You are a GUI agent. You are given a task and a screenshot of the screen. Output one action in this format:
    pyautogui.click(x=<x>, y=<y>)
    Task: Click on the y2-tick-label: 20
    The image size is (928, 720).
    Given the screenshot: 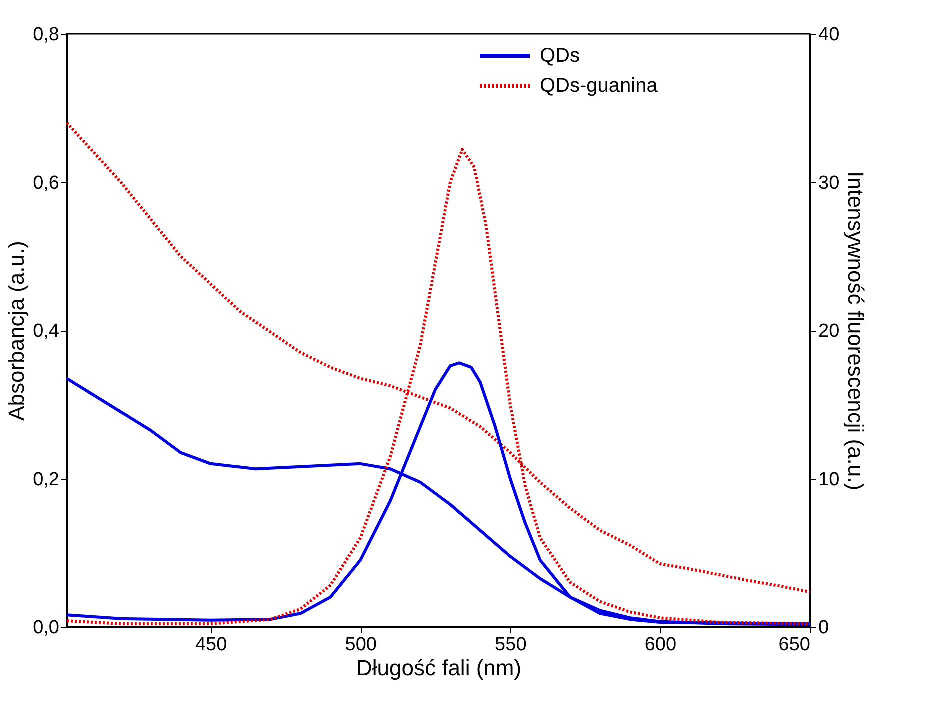 What is the action you would take?
    pyautogui.click(x=829, y=331)
    